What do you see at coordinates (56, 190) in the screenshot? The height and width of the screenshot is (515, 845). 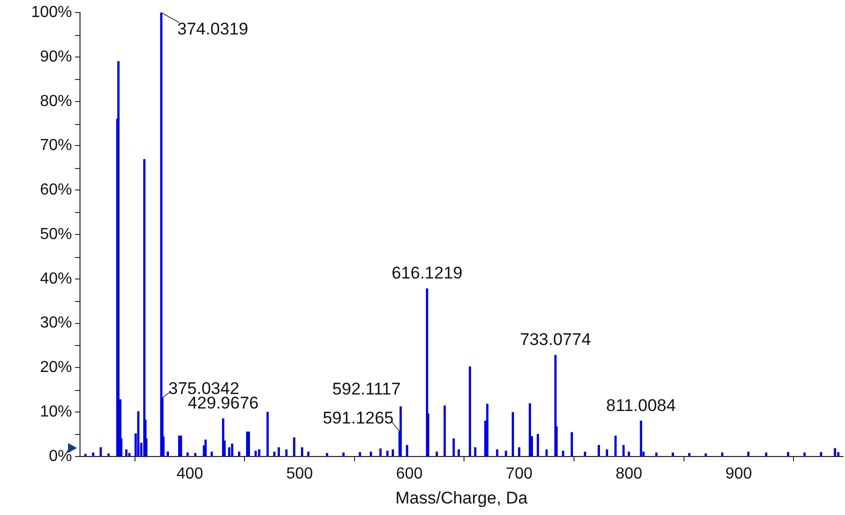 I see `y-tick-label: 60%` at bounding box center [56, 190].